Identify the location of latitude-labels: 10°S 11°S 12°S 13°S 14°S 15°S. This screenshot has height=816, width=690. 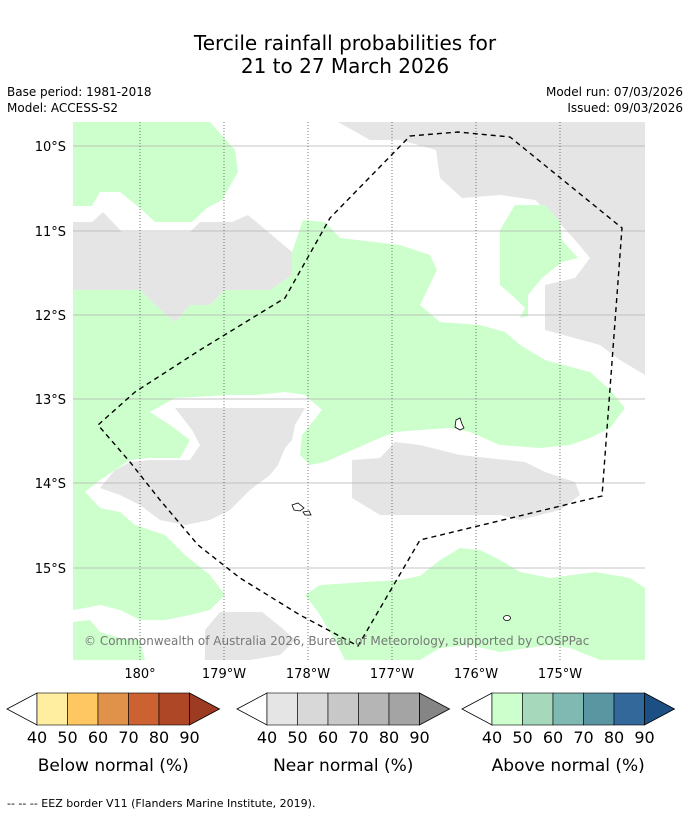
(50, 358).